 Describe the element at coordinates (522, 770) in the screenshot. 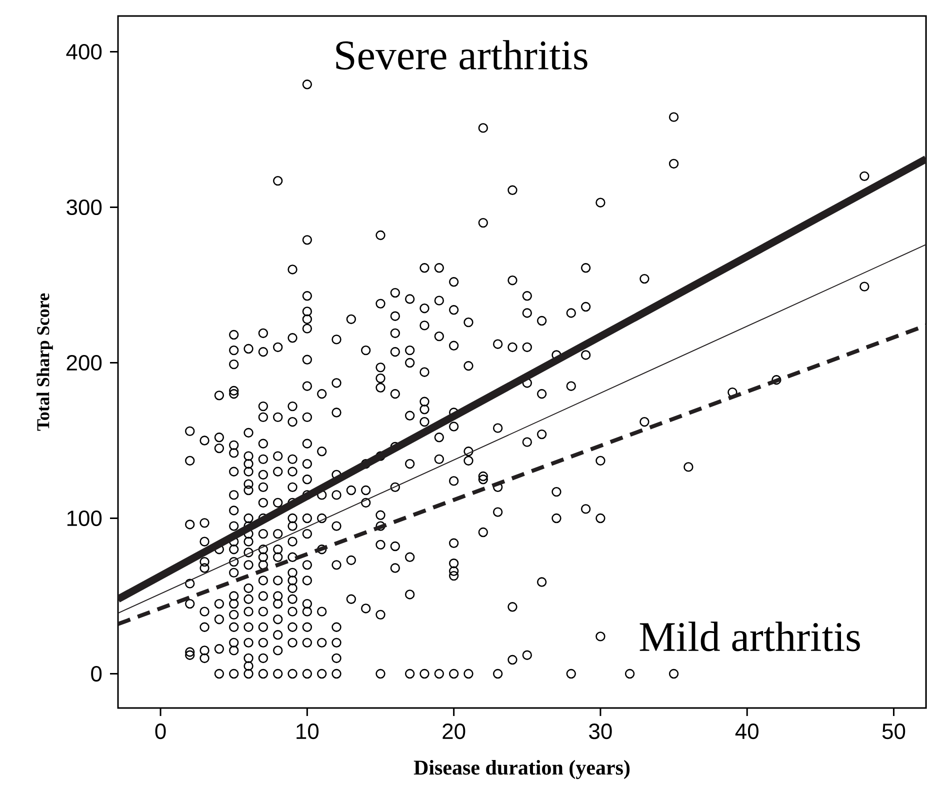

I see `x-axis-title: Disease duration (years)` at that location.